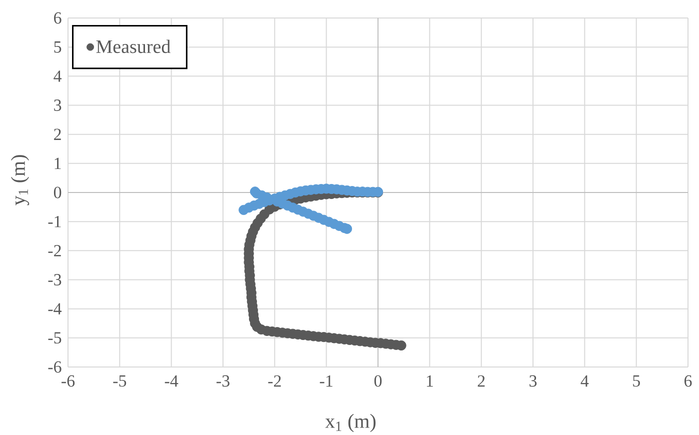 The image size is (699, 435). I want to click on y-tick-label: -6, so click(55, 367).